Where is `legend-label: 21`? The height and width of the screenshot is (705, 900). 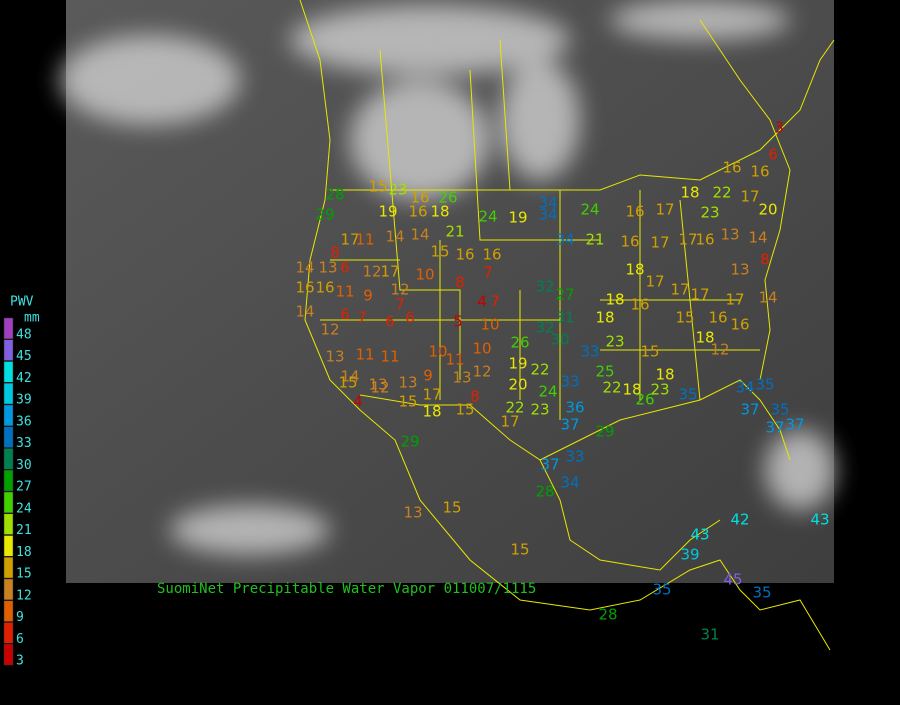 legend-label: 21 is located at coordinates (24, 530).